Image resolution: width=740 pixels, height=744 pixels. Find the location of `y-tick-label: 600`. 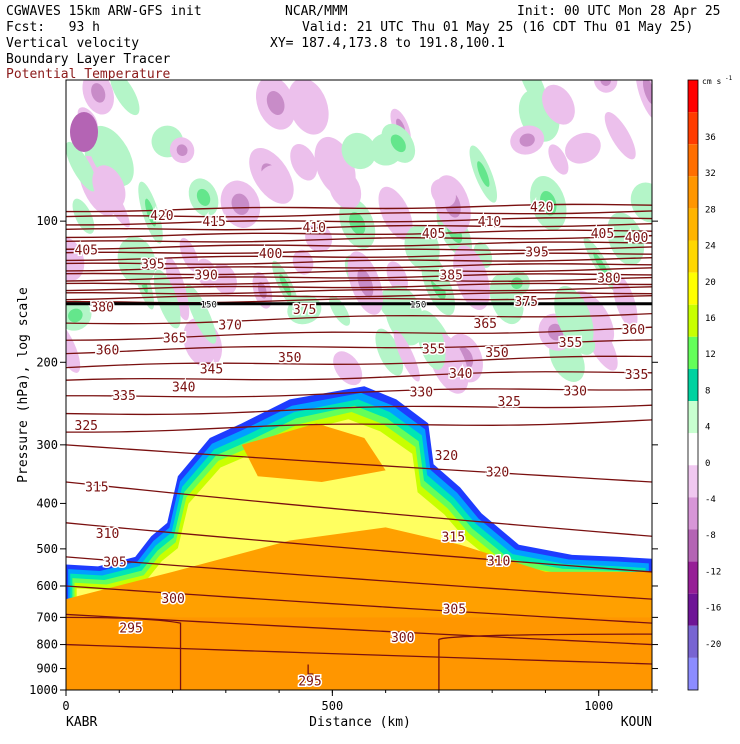

y-tick-label: 600 is located at coordinates (47, 586).